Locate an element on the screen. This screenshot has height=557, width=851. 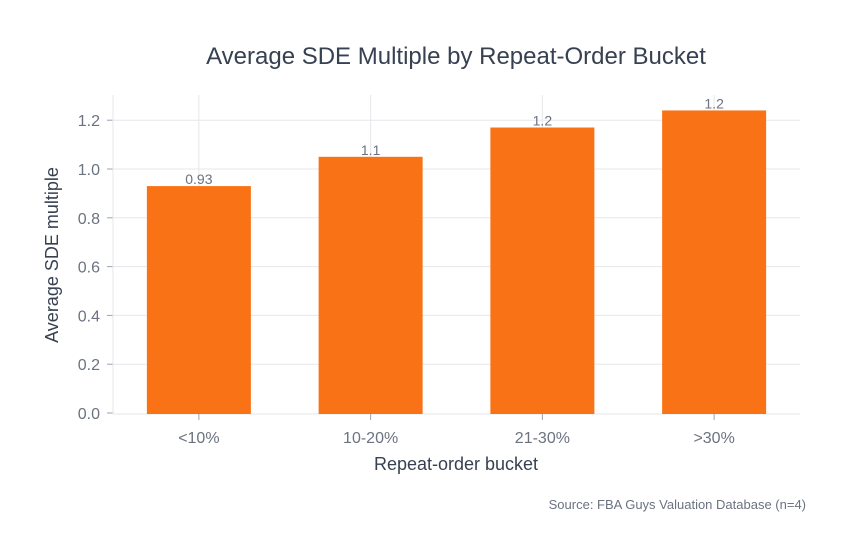
y-tick-label: 1.0 is located at coordinates (89, 170).